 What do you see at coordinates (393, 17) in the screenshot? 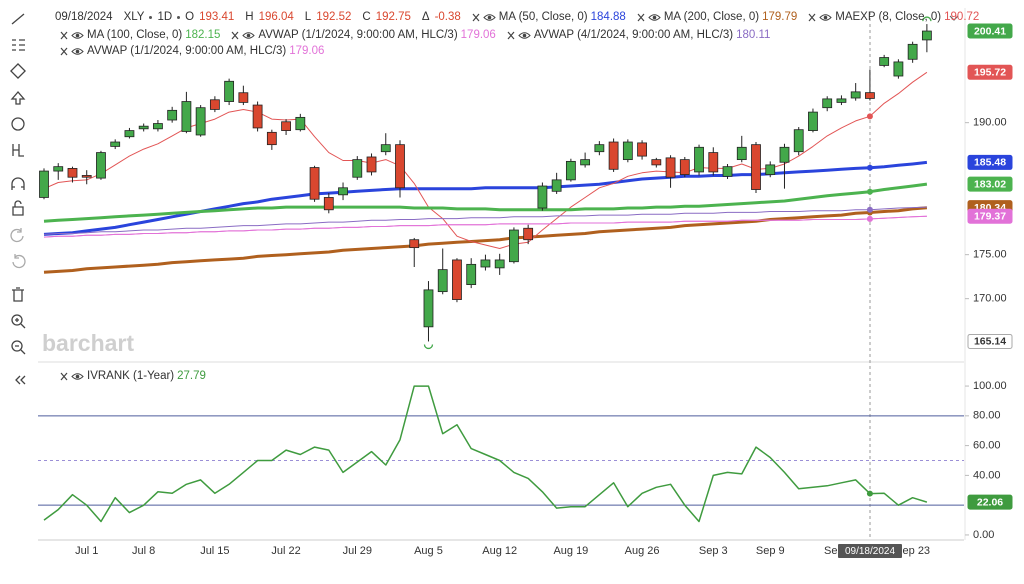
I see `close-value: 192.75` at bounding box center [393, 17].